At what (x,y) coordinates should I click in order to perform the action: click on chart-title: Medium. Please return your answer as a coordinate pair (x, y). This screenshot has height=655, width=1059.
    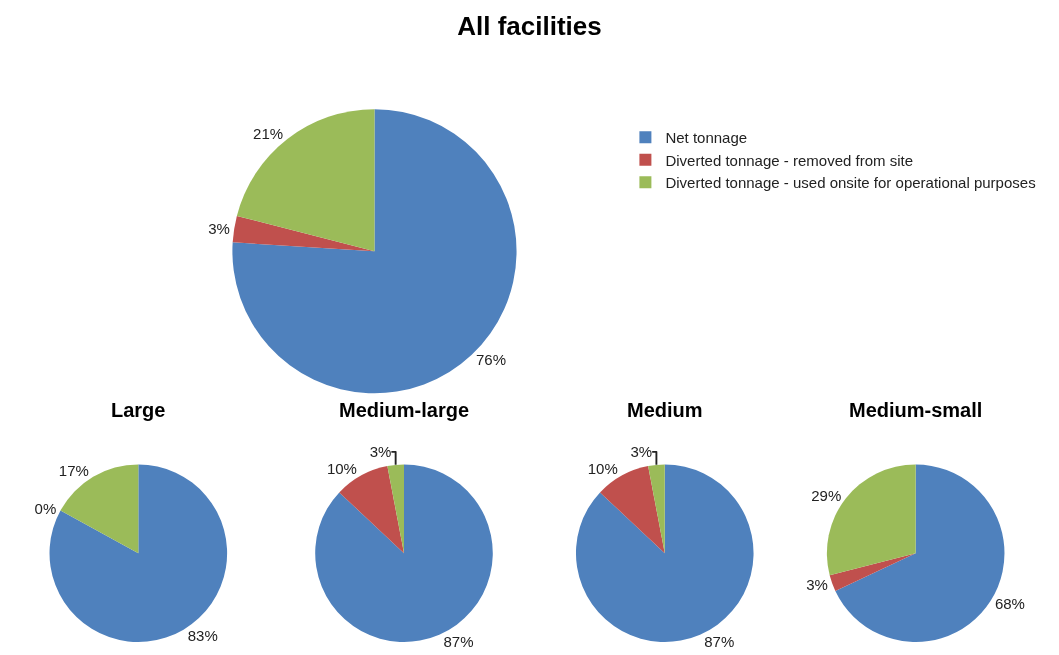
    Looking at the image, I should click on (665, 410).